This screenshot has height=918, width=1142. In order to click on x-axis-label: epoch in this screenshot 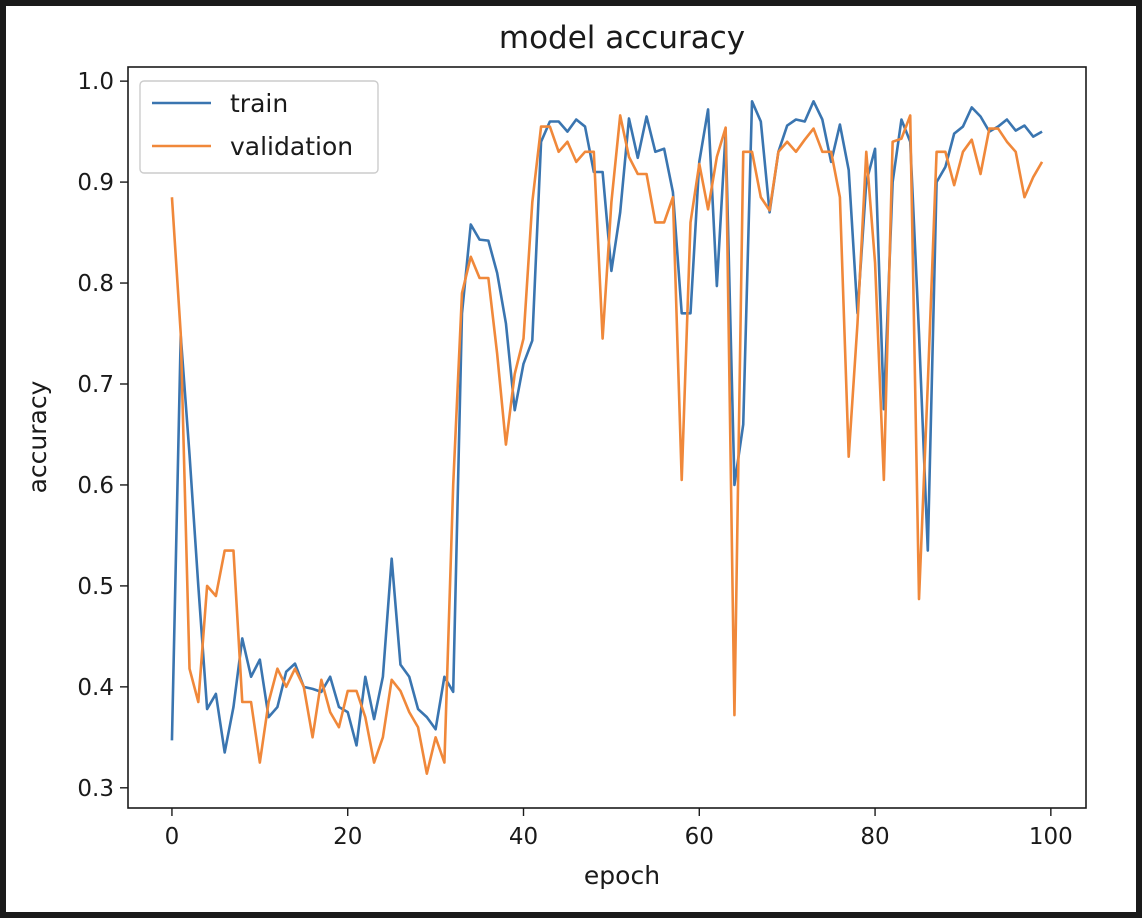, I will do `click(622, 875)`.